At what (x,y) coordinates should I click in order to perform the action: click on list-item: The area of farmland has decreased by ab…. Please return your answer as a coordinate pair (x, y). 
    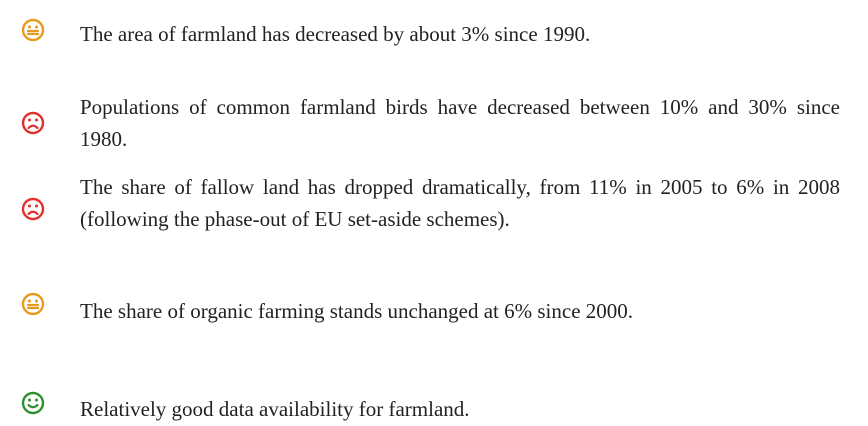
    Looking at the image, I should click on (335, 34).